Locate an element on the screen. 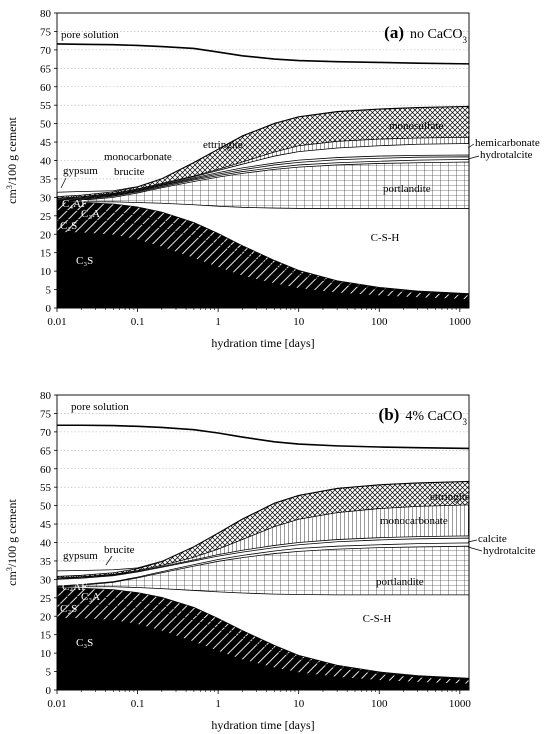 The width and height of the screenshot is (550, 734). chart-title-b: (b) 4% CaCO3 is located at coordinates (423, 416).